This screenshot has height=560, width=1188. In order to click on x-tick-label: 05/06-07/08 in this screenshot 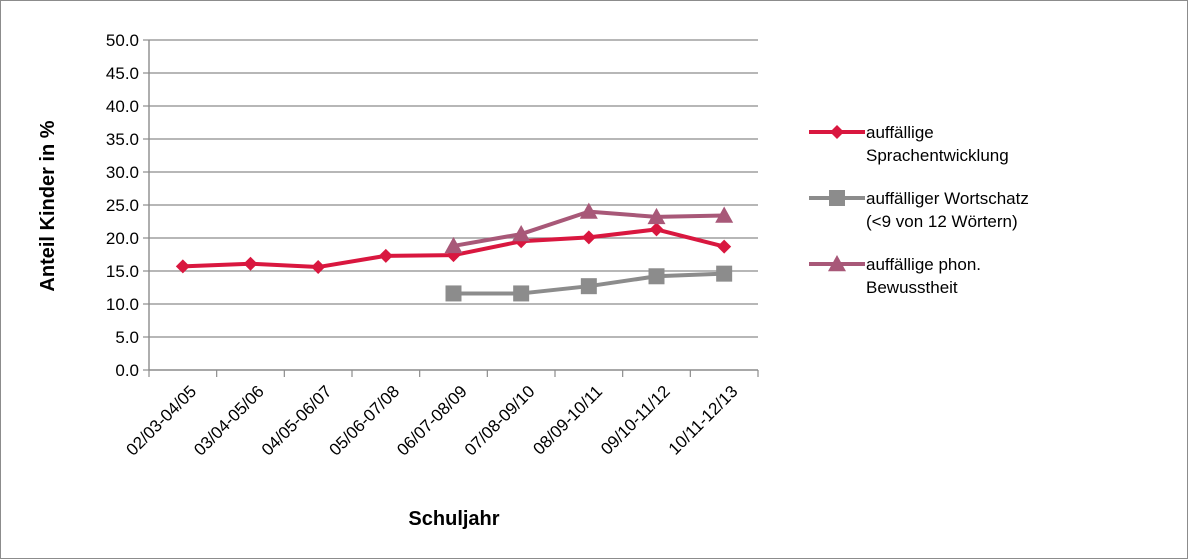, I will do `click(365, 421)`.